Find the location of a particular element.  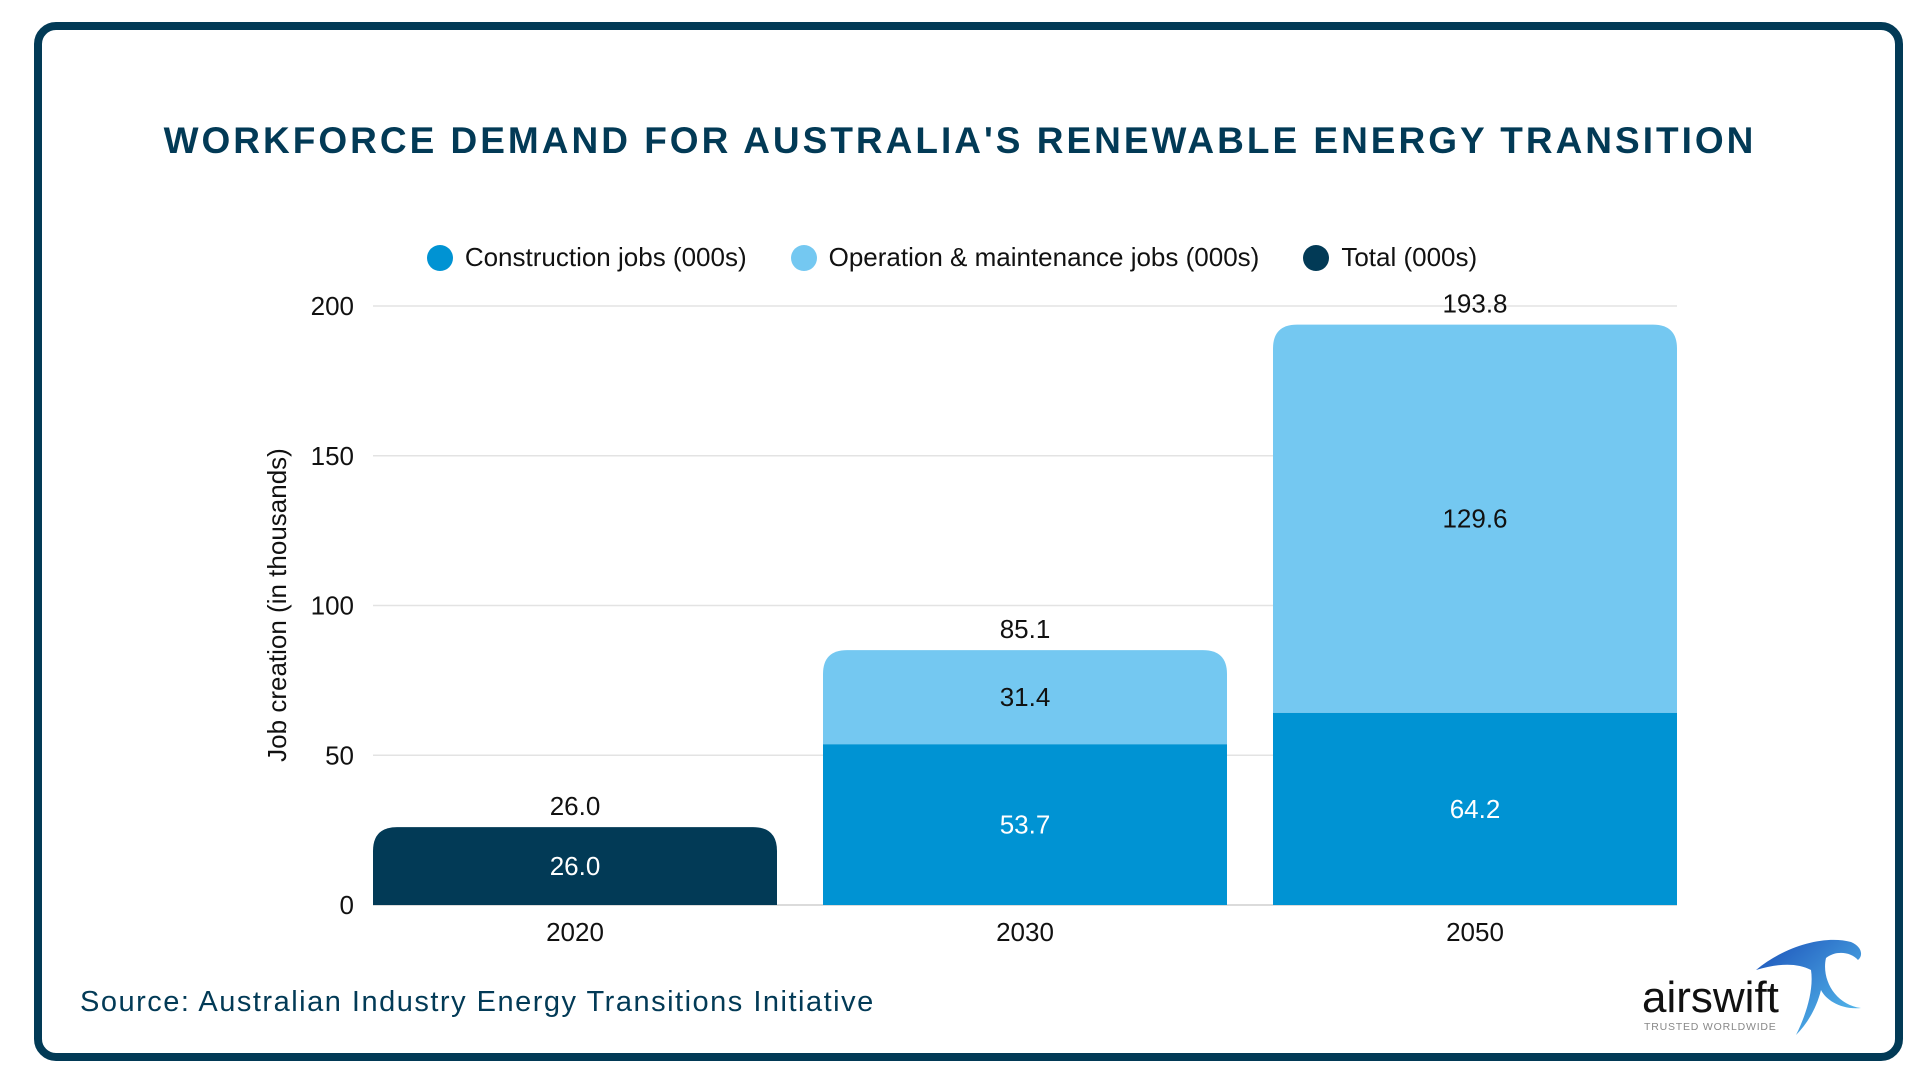

total-label: 193.8 is located at coordinates (1474, 304).